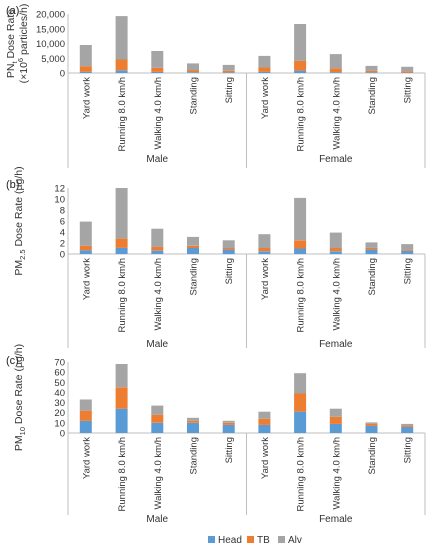 Image resolution: width=432 pixels, height=550 pixels. What do you see at coordinates (12, 11) in the screenshot?
I see `panel-label: (a)` at bounding box center [12, 11].